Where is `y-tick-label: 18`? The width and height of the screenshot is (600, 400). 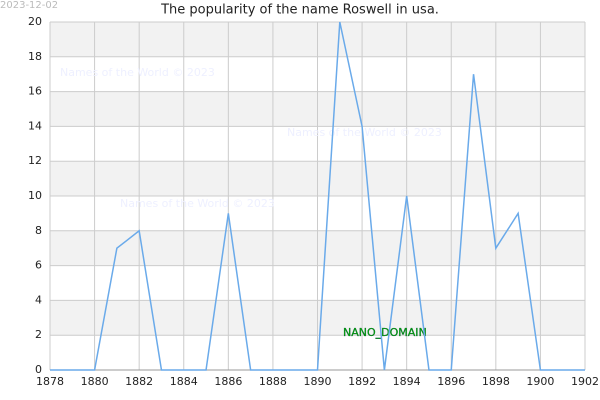 y-tick-label: 18 is located at coordinates (35, 56).